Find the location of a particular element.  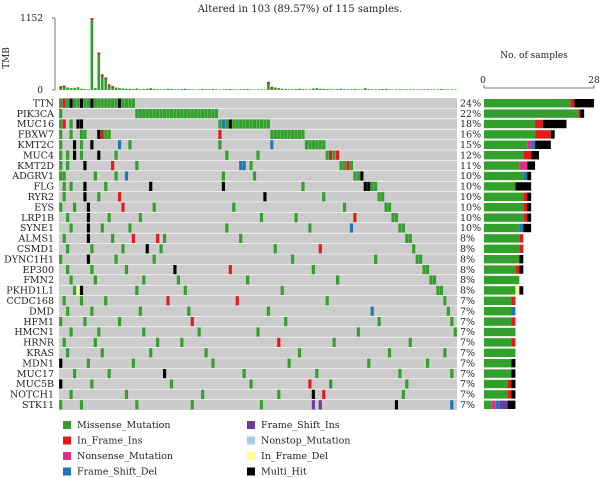

tmb-bar-segment is located at coordinates (106, 78).